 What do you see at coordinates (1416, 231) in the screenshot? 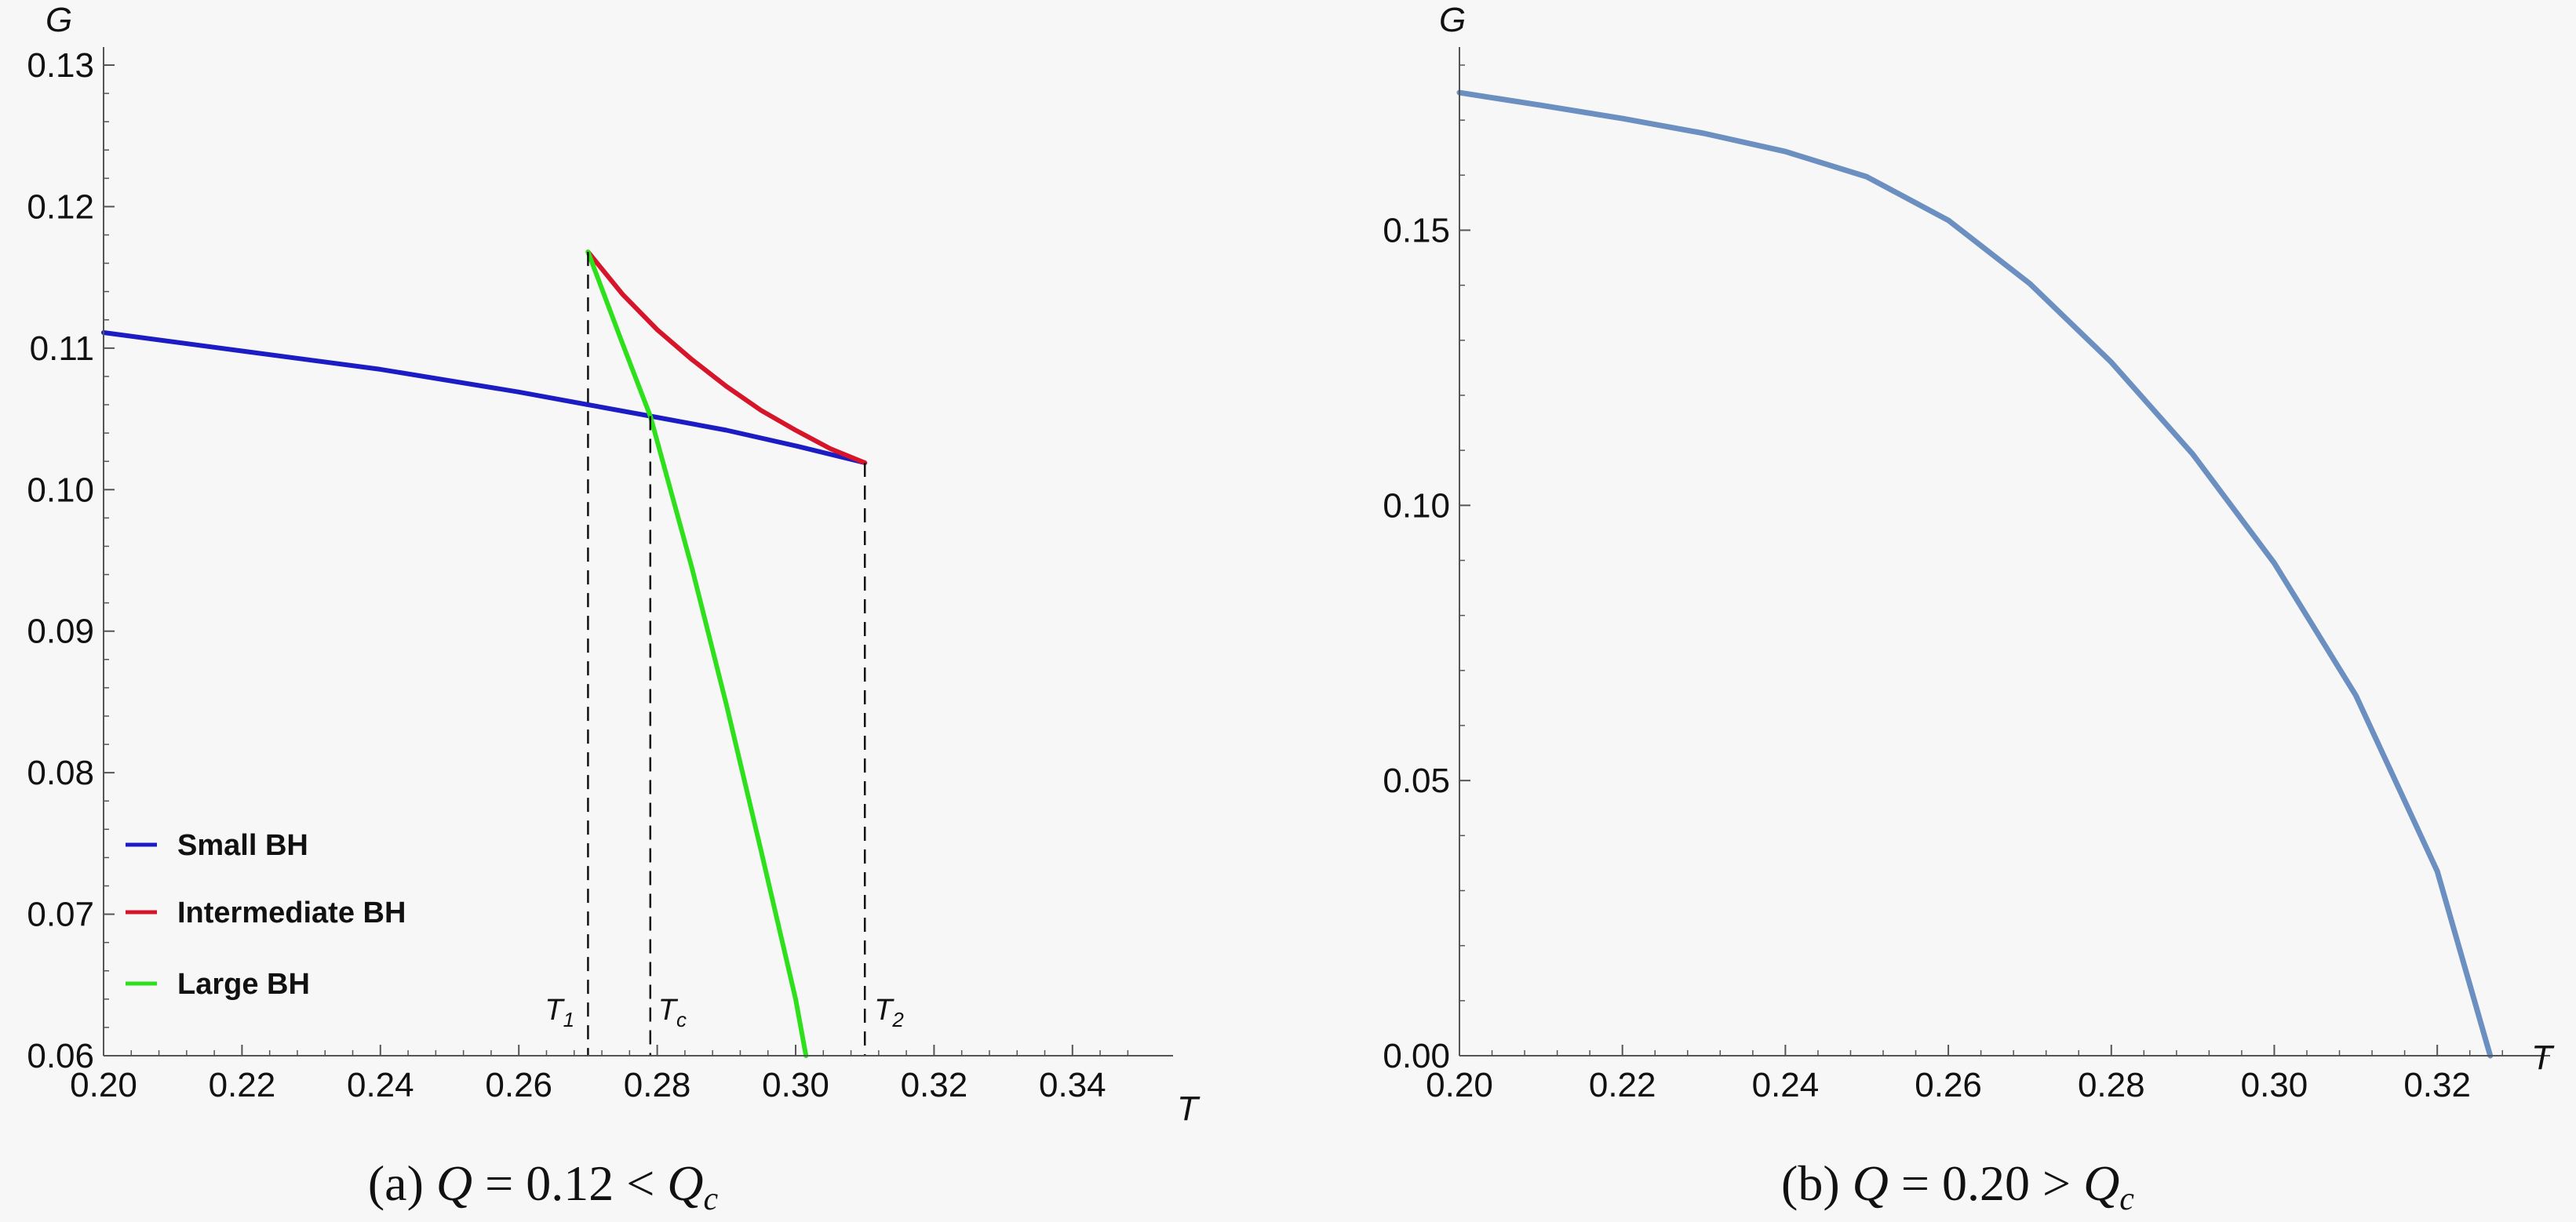
I see `y-tick-label: 0.15` at bounding box center [1416, 231].